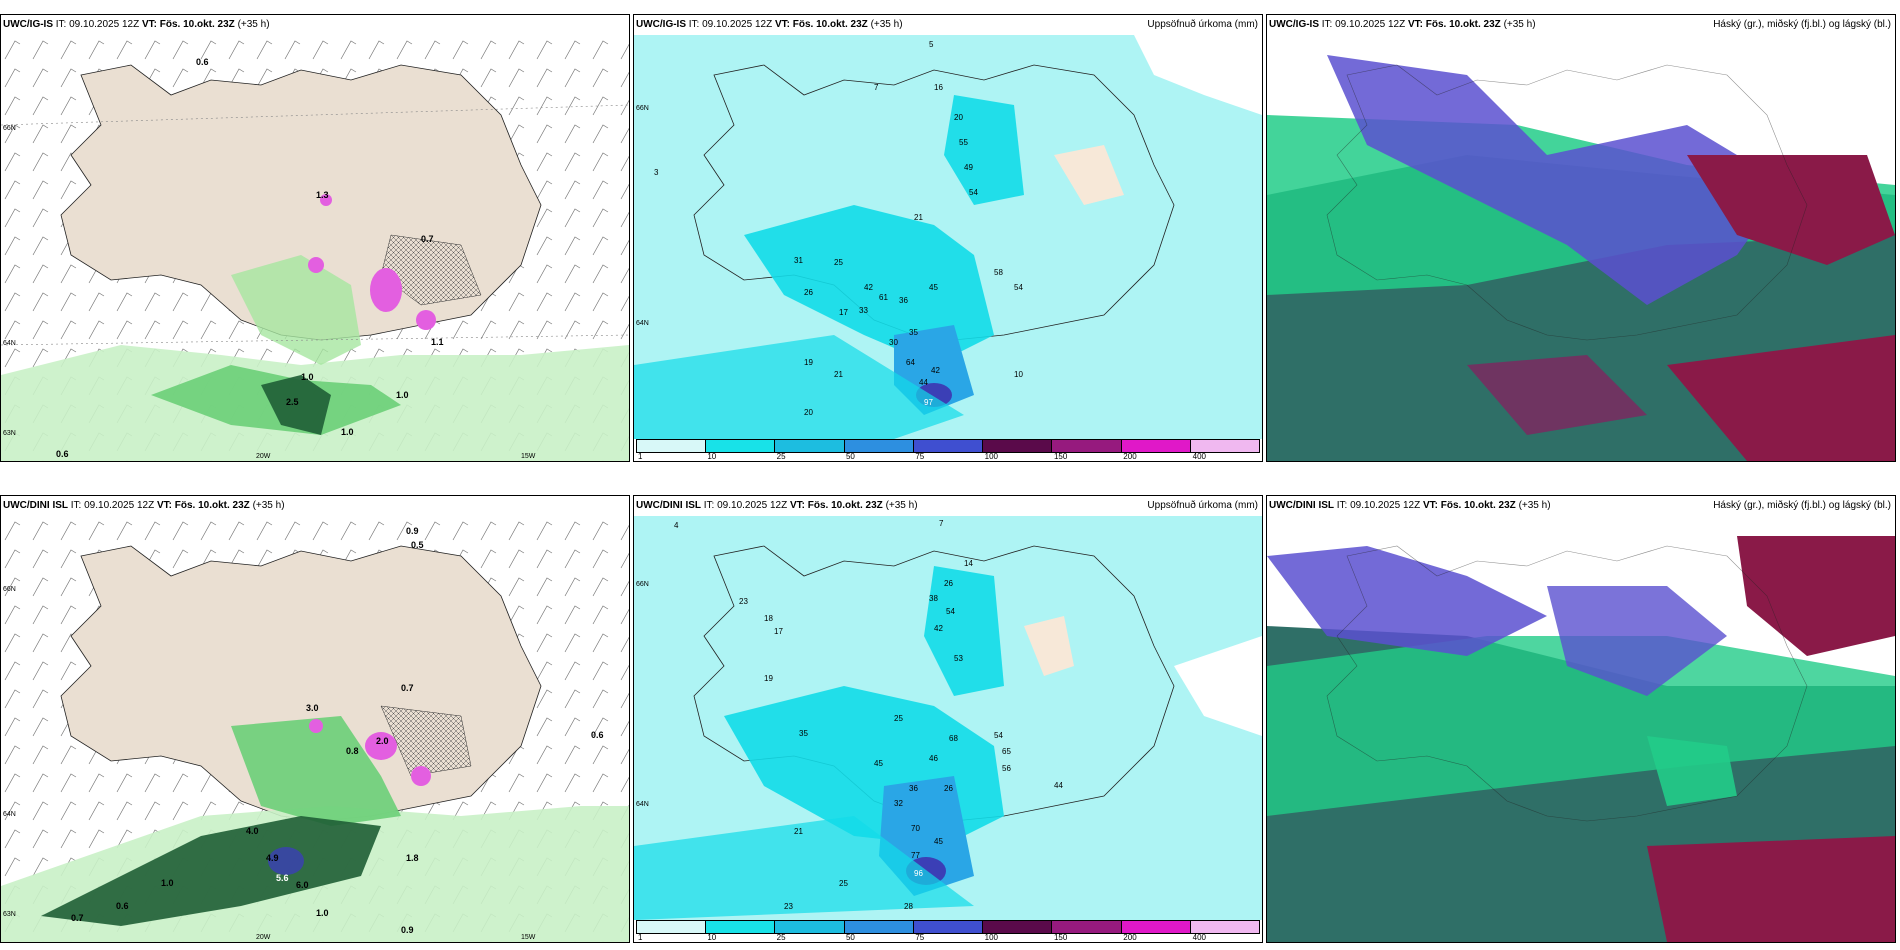  I want to click on value-label: 23, so click(788, 906).